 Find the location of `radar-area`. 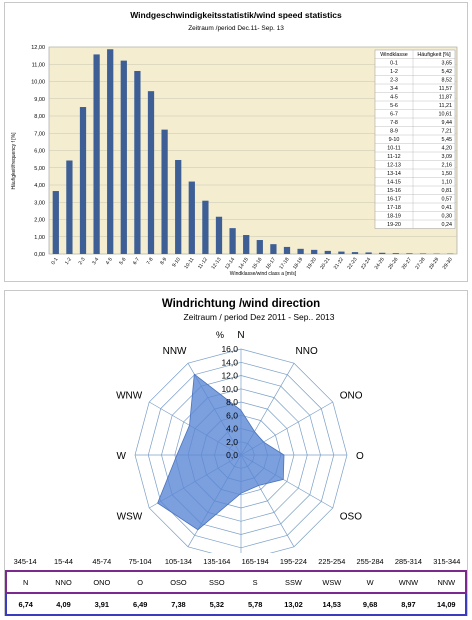

radar-area is located at coordinates (221, 452).